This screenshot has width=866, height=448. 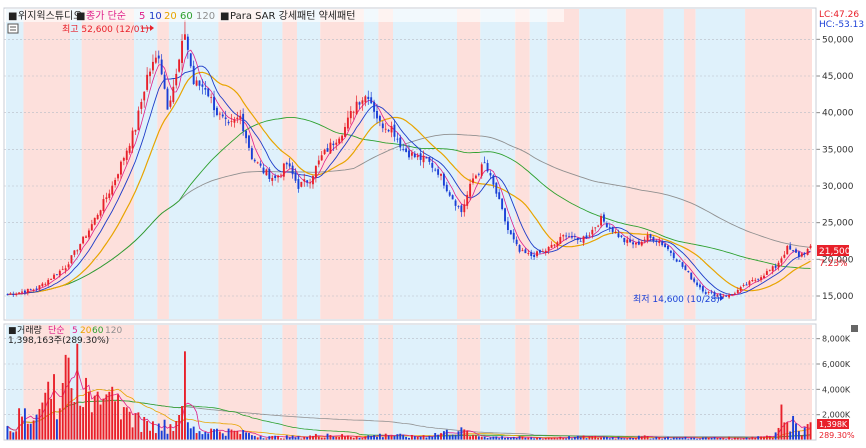 I want to click on ma5-label: 5, so click(x=142, y=16).